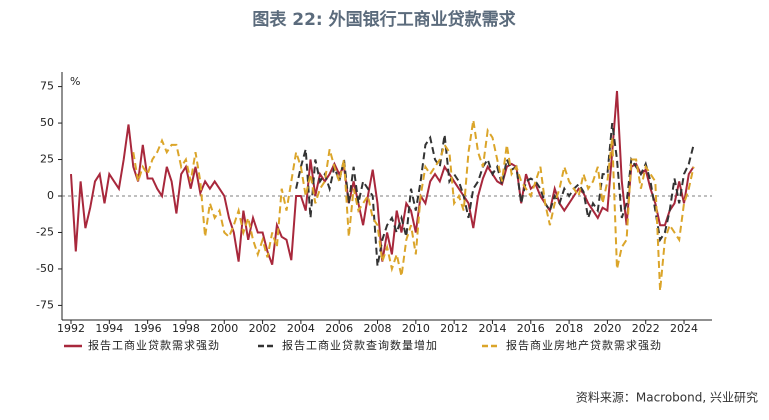  What do you see at coordinates (646, 328) in the screenshot?
I see `x-tick-label: 2022` at bounding box center [646, 328].